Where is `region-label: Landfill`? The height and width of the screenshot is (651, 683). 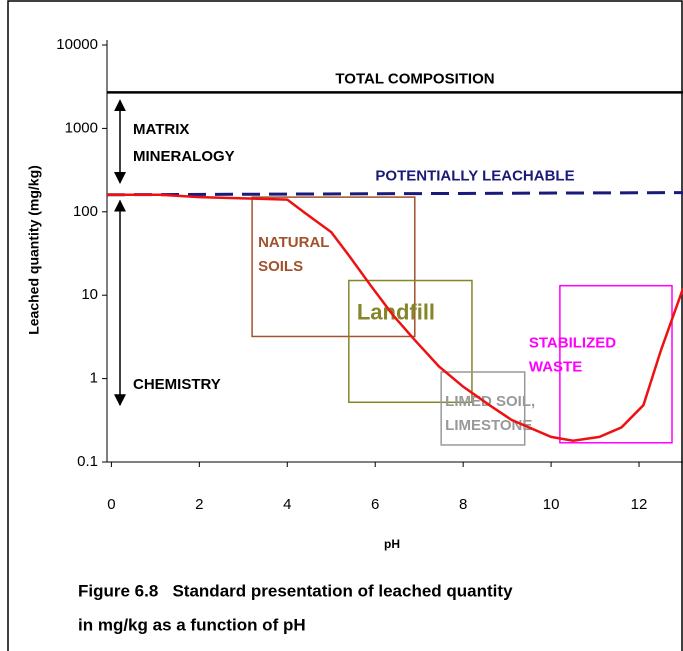
region-label: Landfill is located at coordinates (396, 311).